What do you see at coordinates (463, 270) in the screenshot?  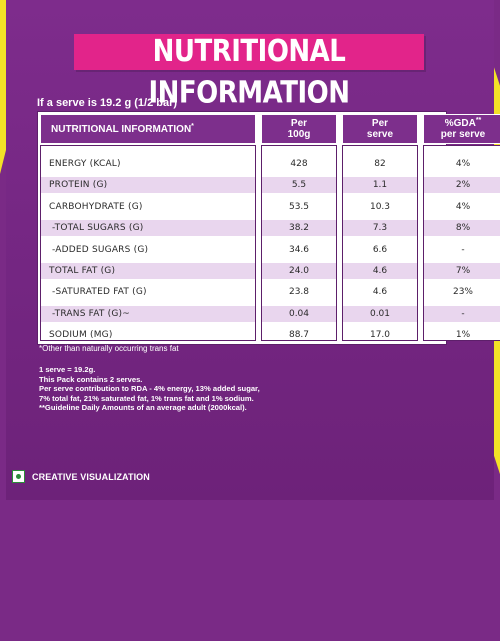 I see `row-gda: 7%` at bounding box center [463, 270].